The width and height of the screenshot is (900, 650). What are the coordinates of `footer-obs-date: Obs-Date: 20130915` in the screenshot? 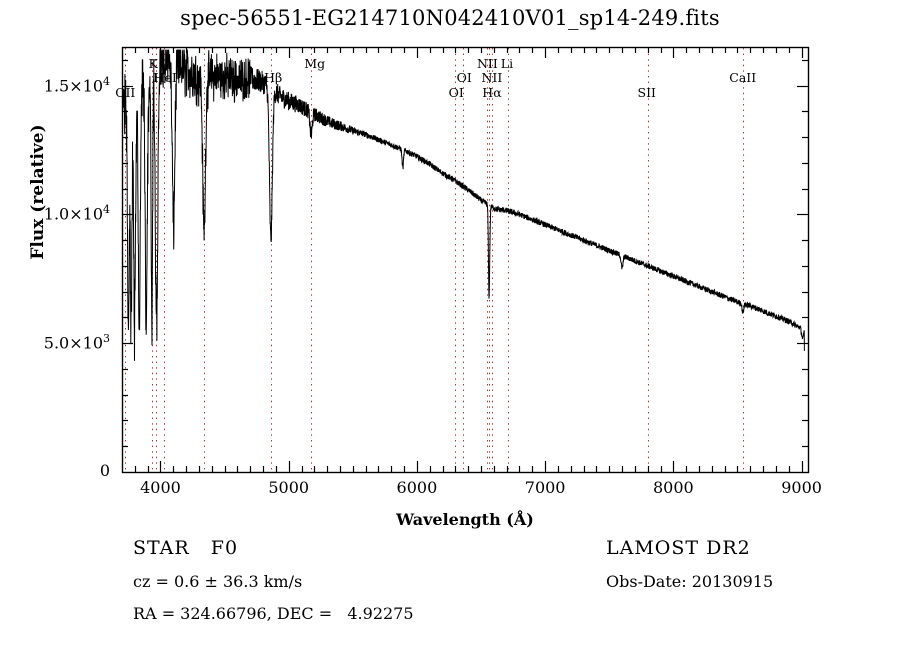 It's located at (690, 581).